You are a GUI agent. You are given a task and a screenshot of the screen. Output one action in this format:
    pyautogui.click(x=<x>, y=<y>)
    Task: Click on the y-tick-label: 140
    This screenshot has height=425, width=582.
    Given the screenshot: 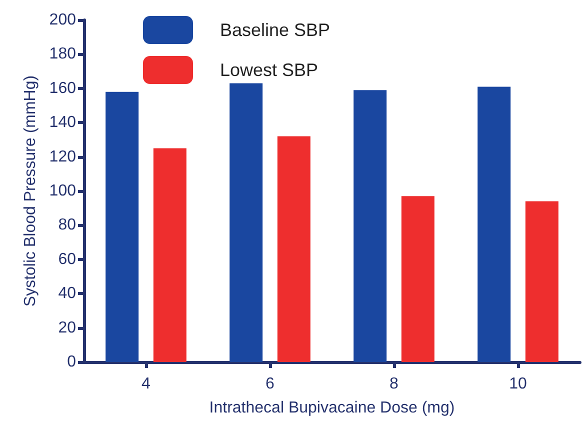 What is the action you would take?
    pyautogui.click(x=62, y=123)
    